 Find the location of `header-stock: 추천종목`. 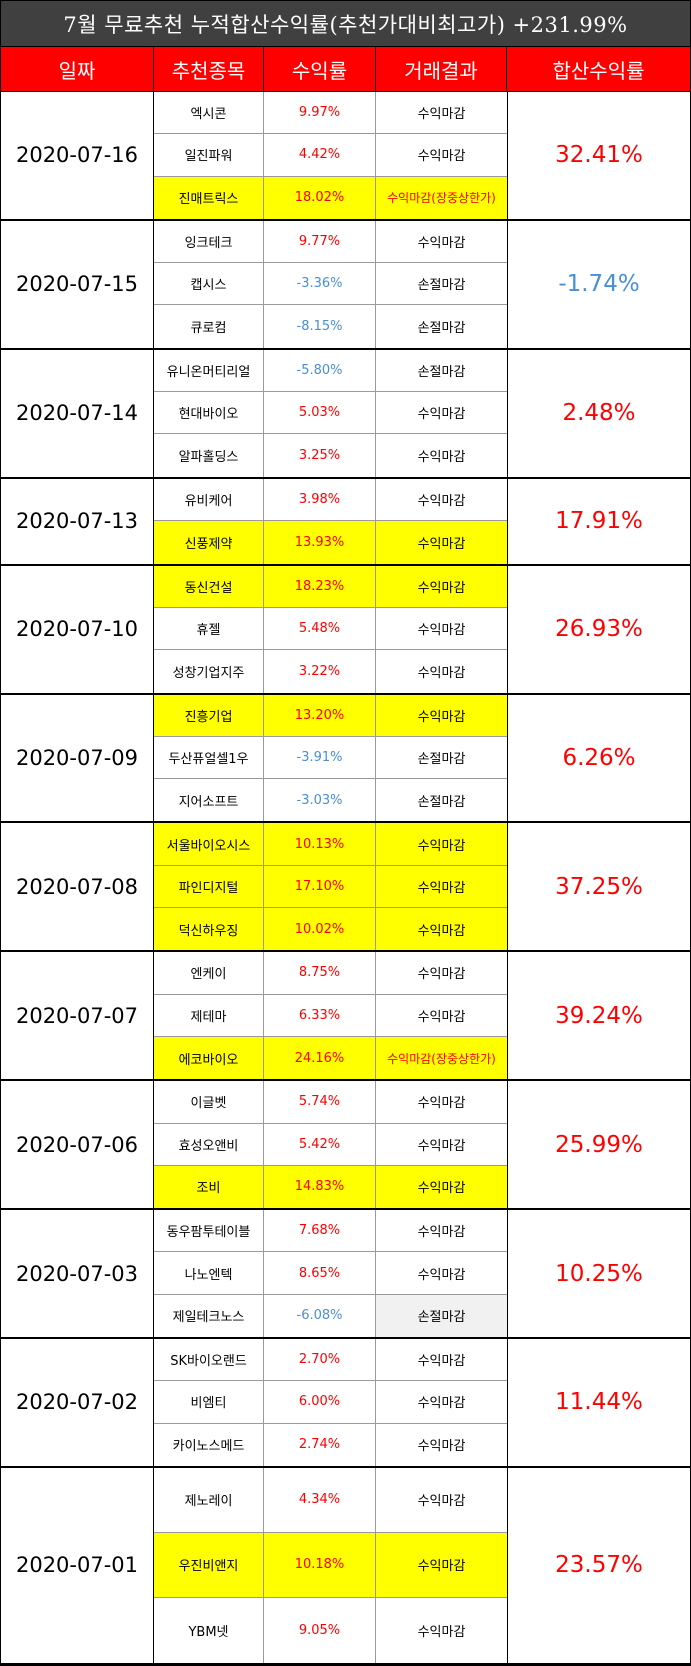

header-stock: 추천종목 is located at coordinates (209, 69).